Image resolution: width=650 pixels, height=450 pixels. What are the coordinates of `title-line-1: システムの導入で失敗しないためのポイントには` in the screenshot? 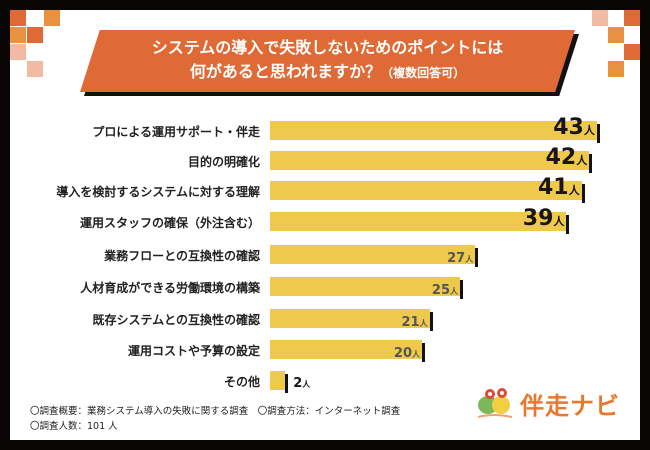 It's located at (327, 47).